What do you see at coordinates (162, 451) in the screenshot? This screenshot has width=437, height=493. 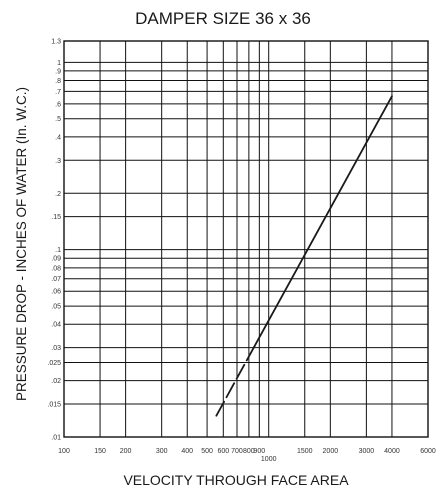 I see `x-tick-label: 300` at bounding box center [162, 451].